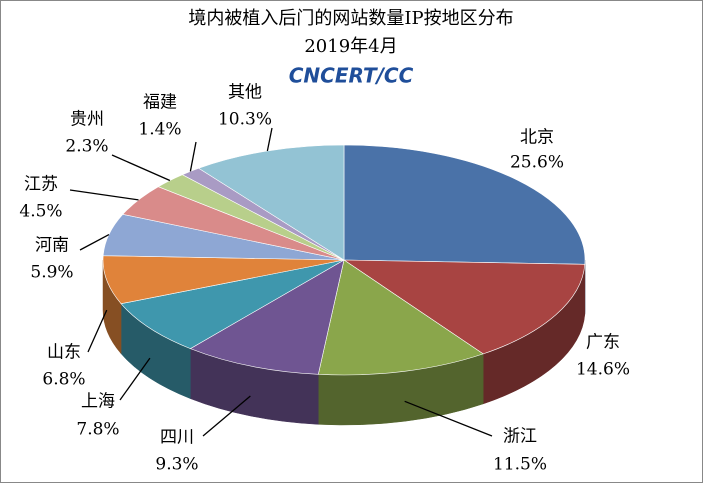 This screenshot has width=703, height=483. Describe the element at coordinates (245, 120) in the screenshot. I see `slice-value-label: 10.3%` at that location.